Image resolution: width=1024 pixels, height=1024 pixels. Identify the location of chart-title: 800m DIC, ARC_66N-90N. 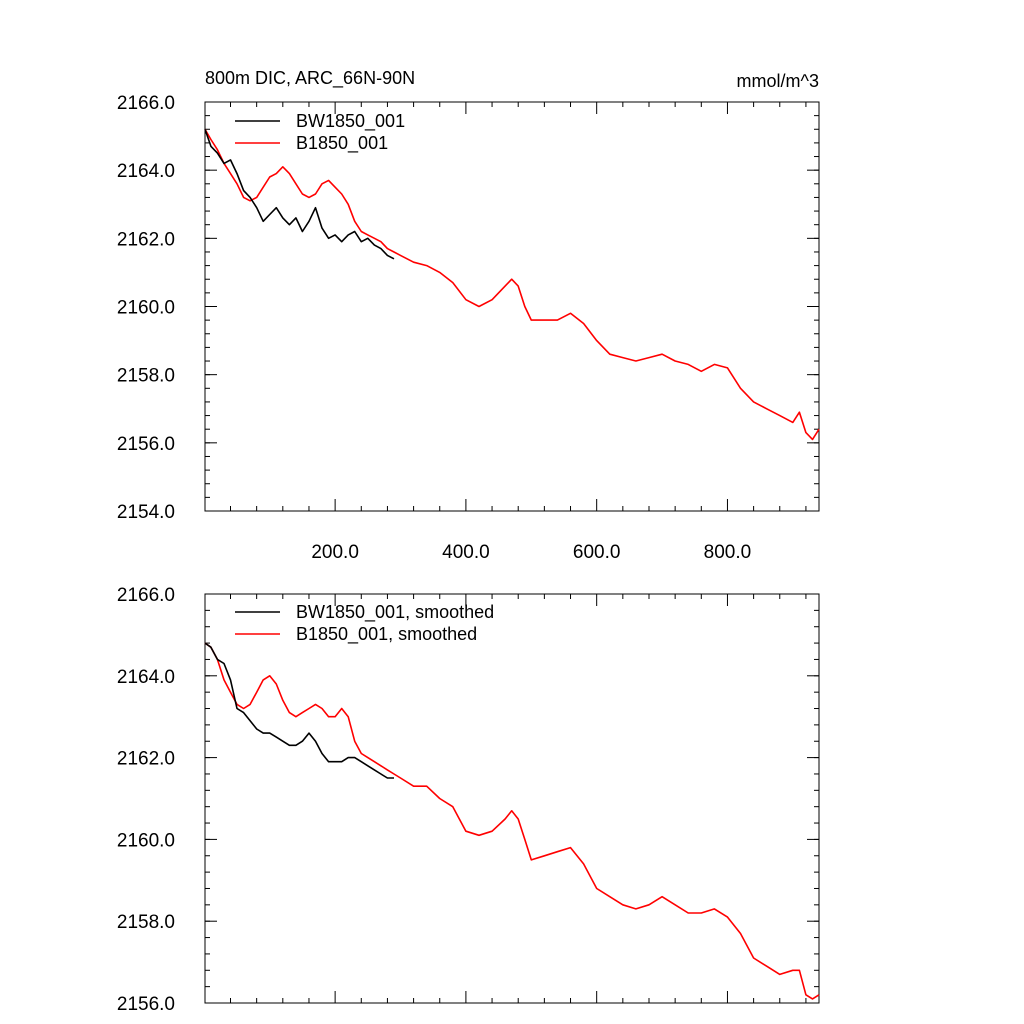
(310, 78).